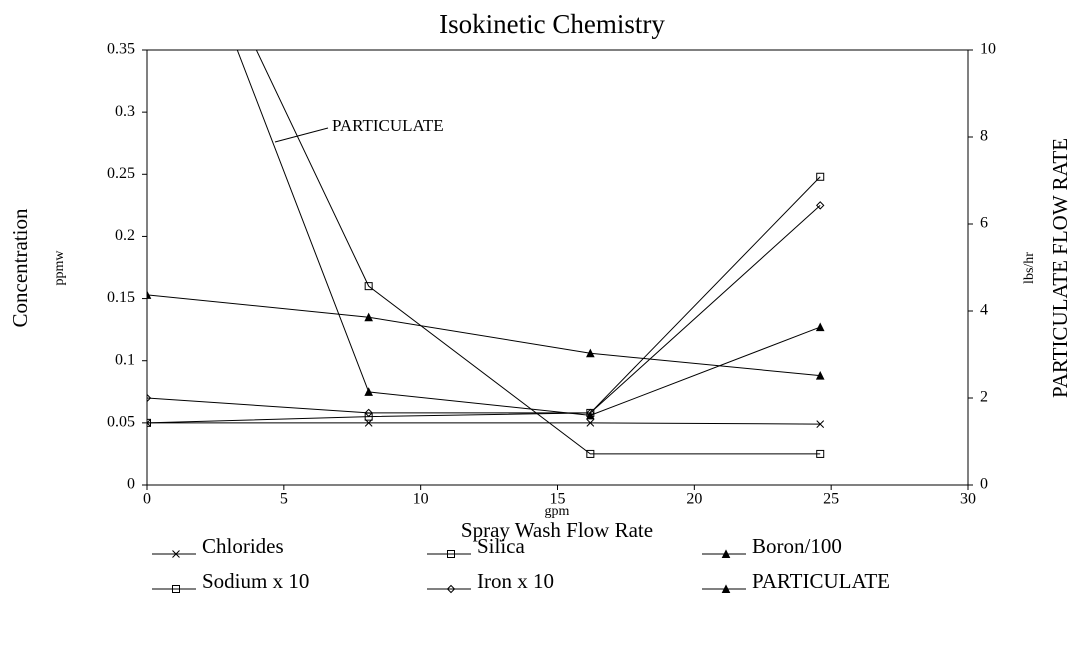  I want to click on x-tick-label: 0, so click(147, 499).